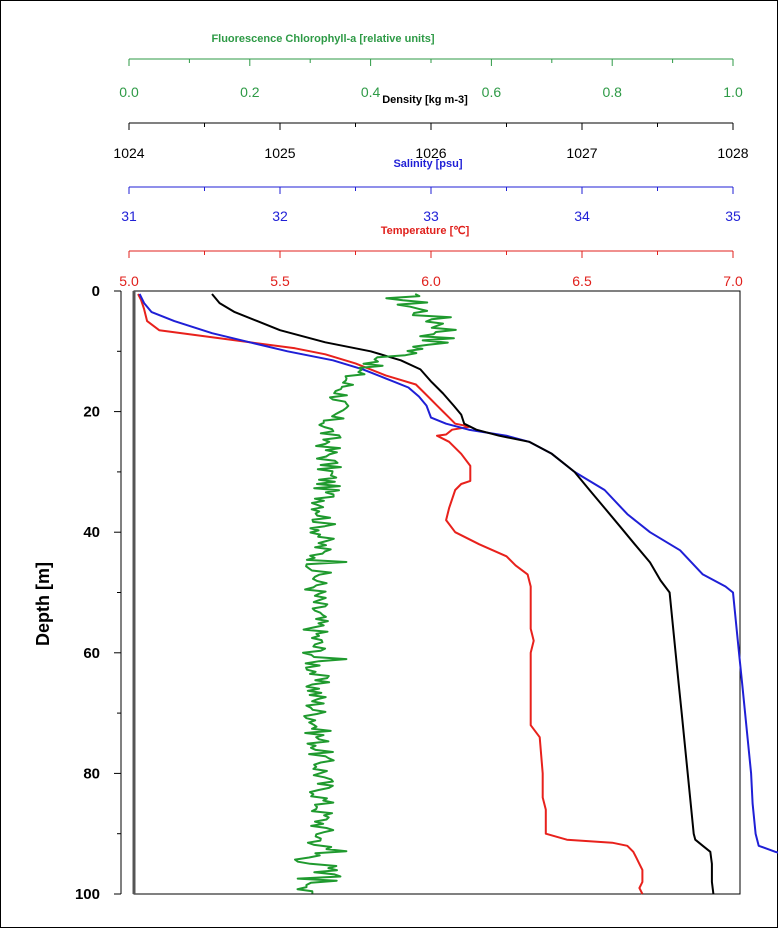 The width and height of the screenshot is (778, 928). What do you see at coordinates (375, 593) in the screenshot?
I see `fluorescence-series-line` at bounding box center [375, 593].